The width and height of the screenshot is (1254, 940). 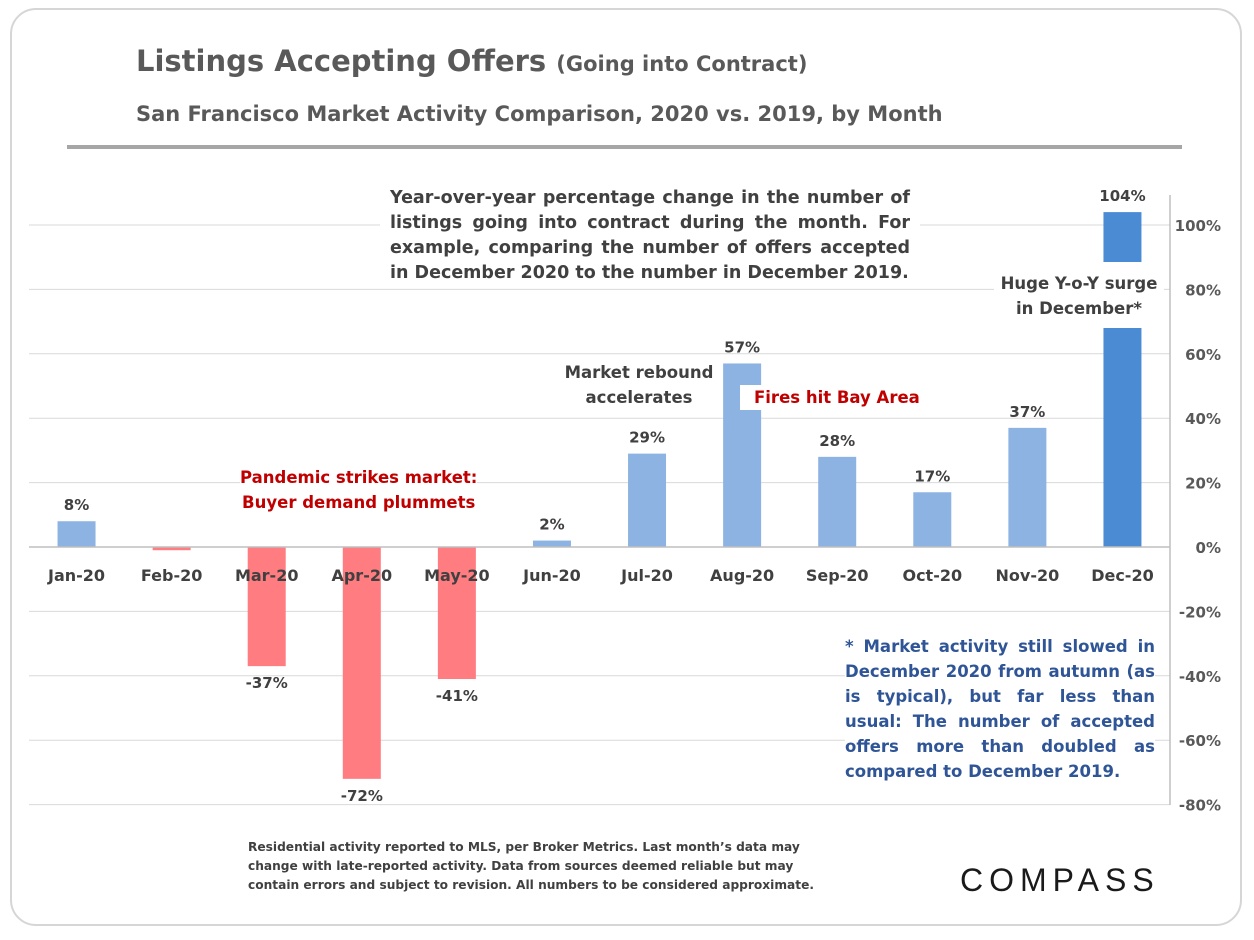 What do you see at coordinates (267, 683) in the screenshot?
I see `data-label: -37%` at bounding box center [267, 683].